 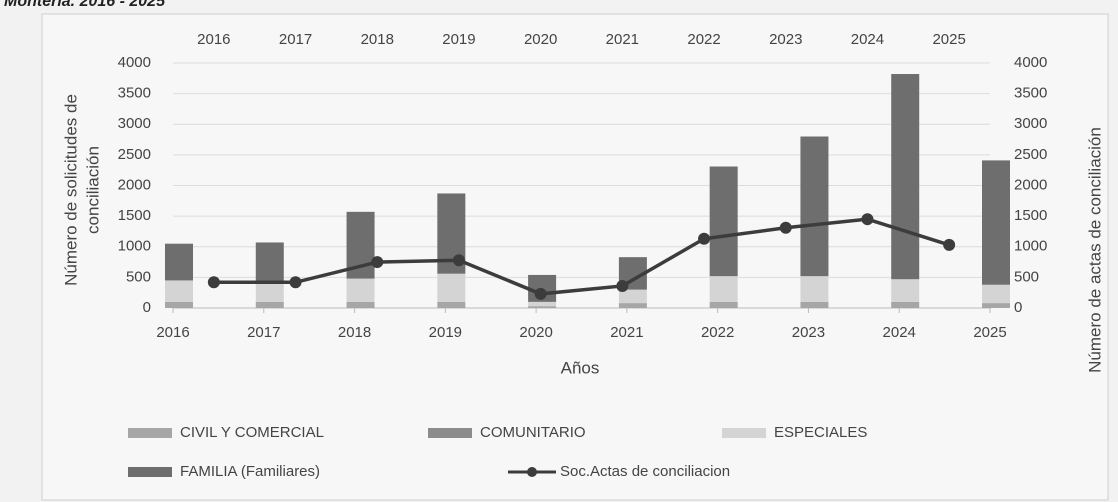 What do you see at coordinates (445, 332) in the screenshot?
I see `x-tick-label: 2019` at bounding box center [445, 332].